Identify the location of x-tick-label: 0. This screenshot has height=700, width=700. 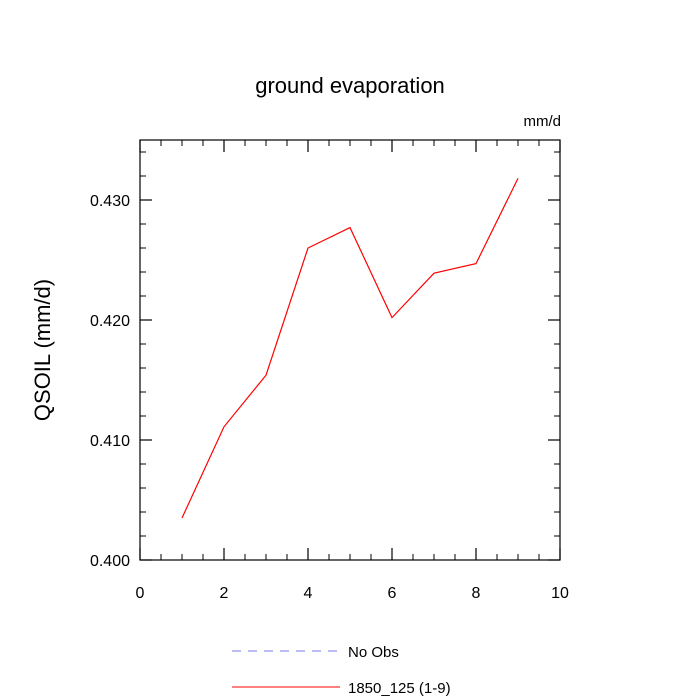
(140, 593).